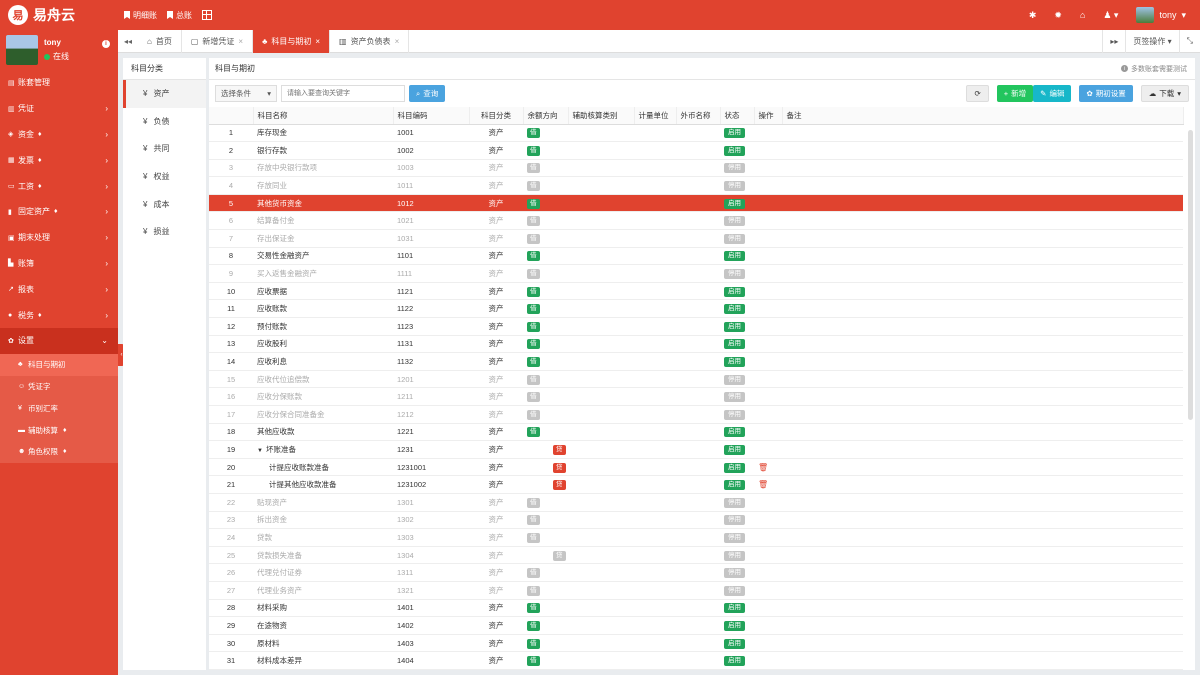  I want to click on sidebar-subitem-currency: ¥ 币别汇率, so click(59, 408).